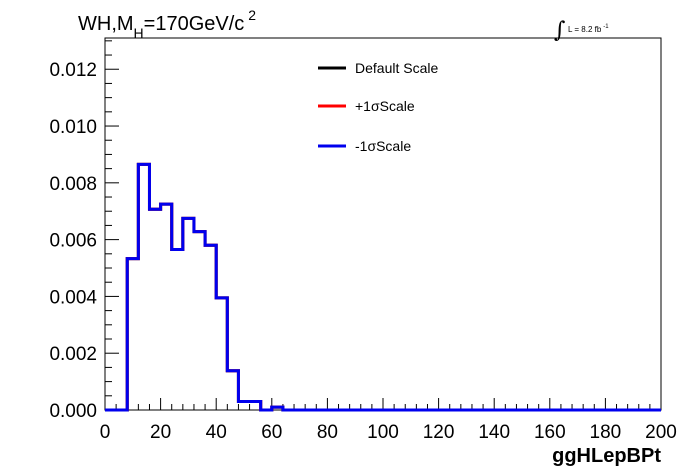 The width and height of the screenshot is (696, 472). What do you see at coordinates (383, 432) in the screenshot?
I see `x-tick-label: 100` at bounding box center [383, 432].